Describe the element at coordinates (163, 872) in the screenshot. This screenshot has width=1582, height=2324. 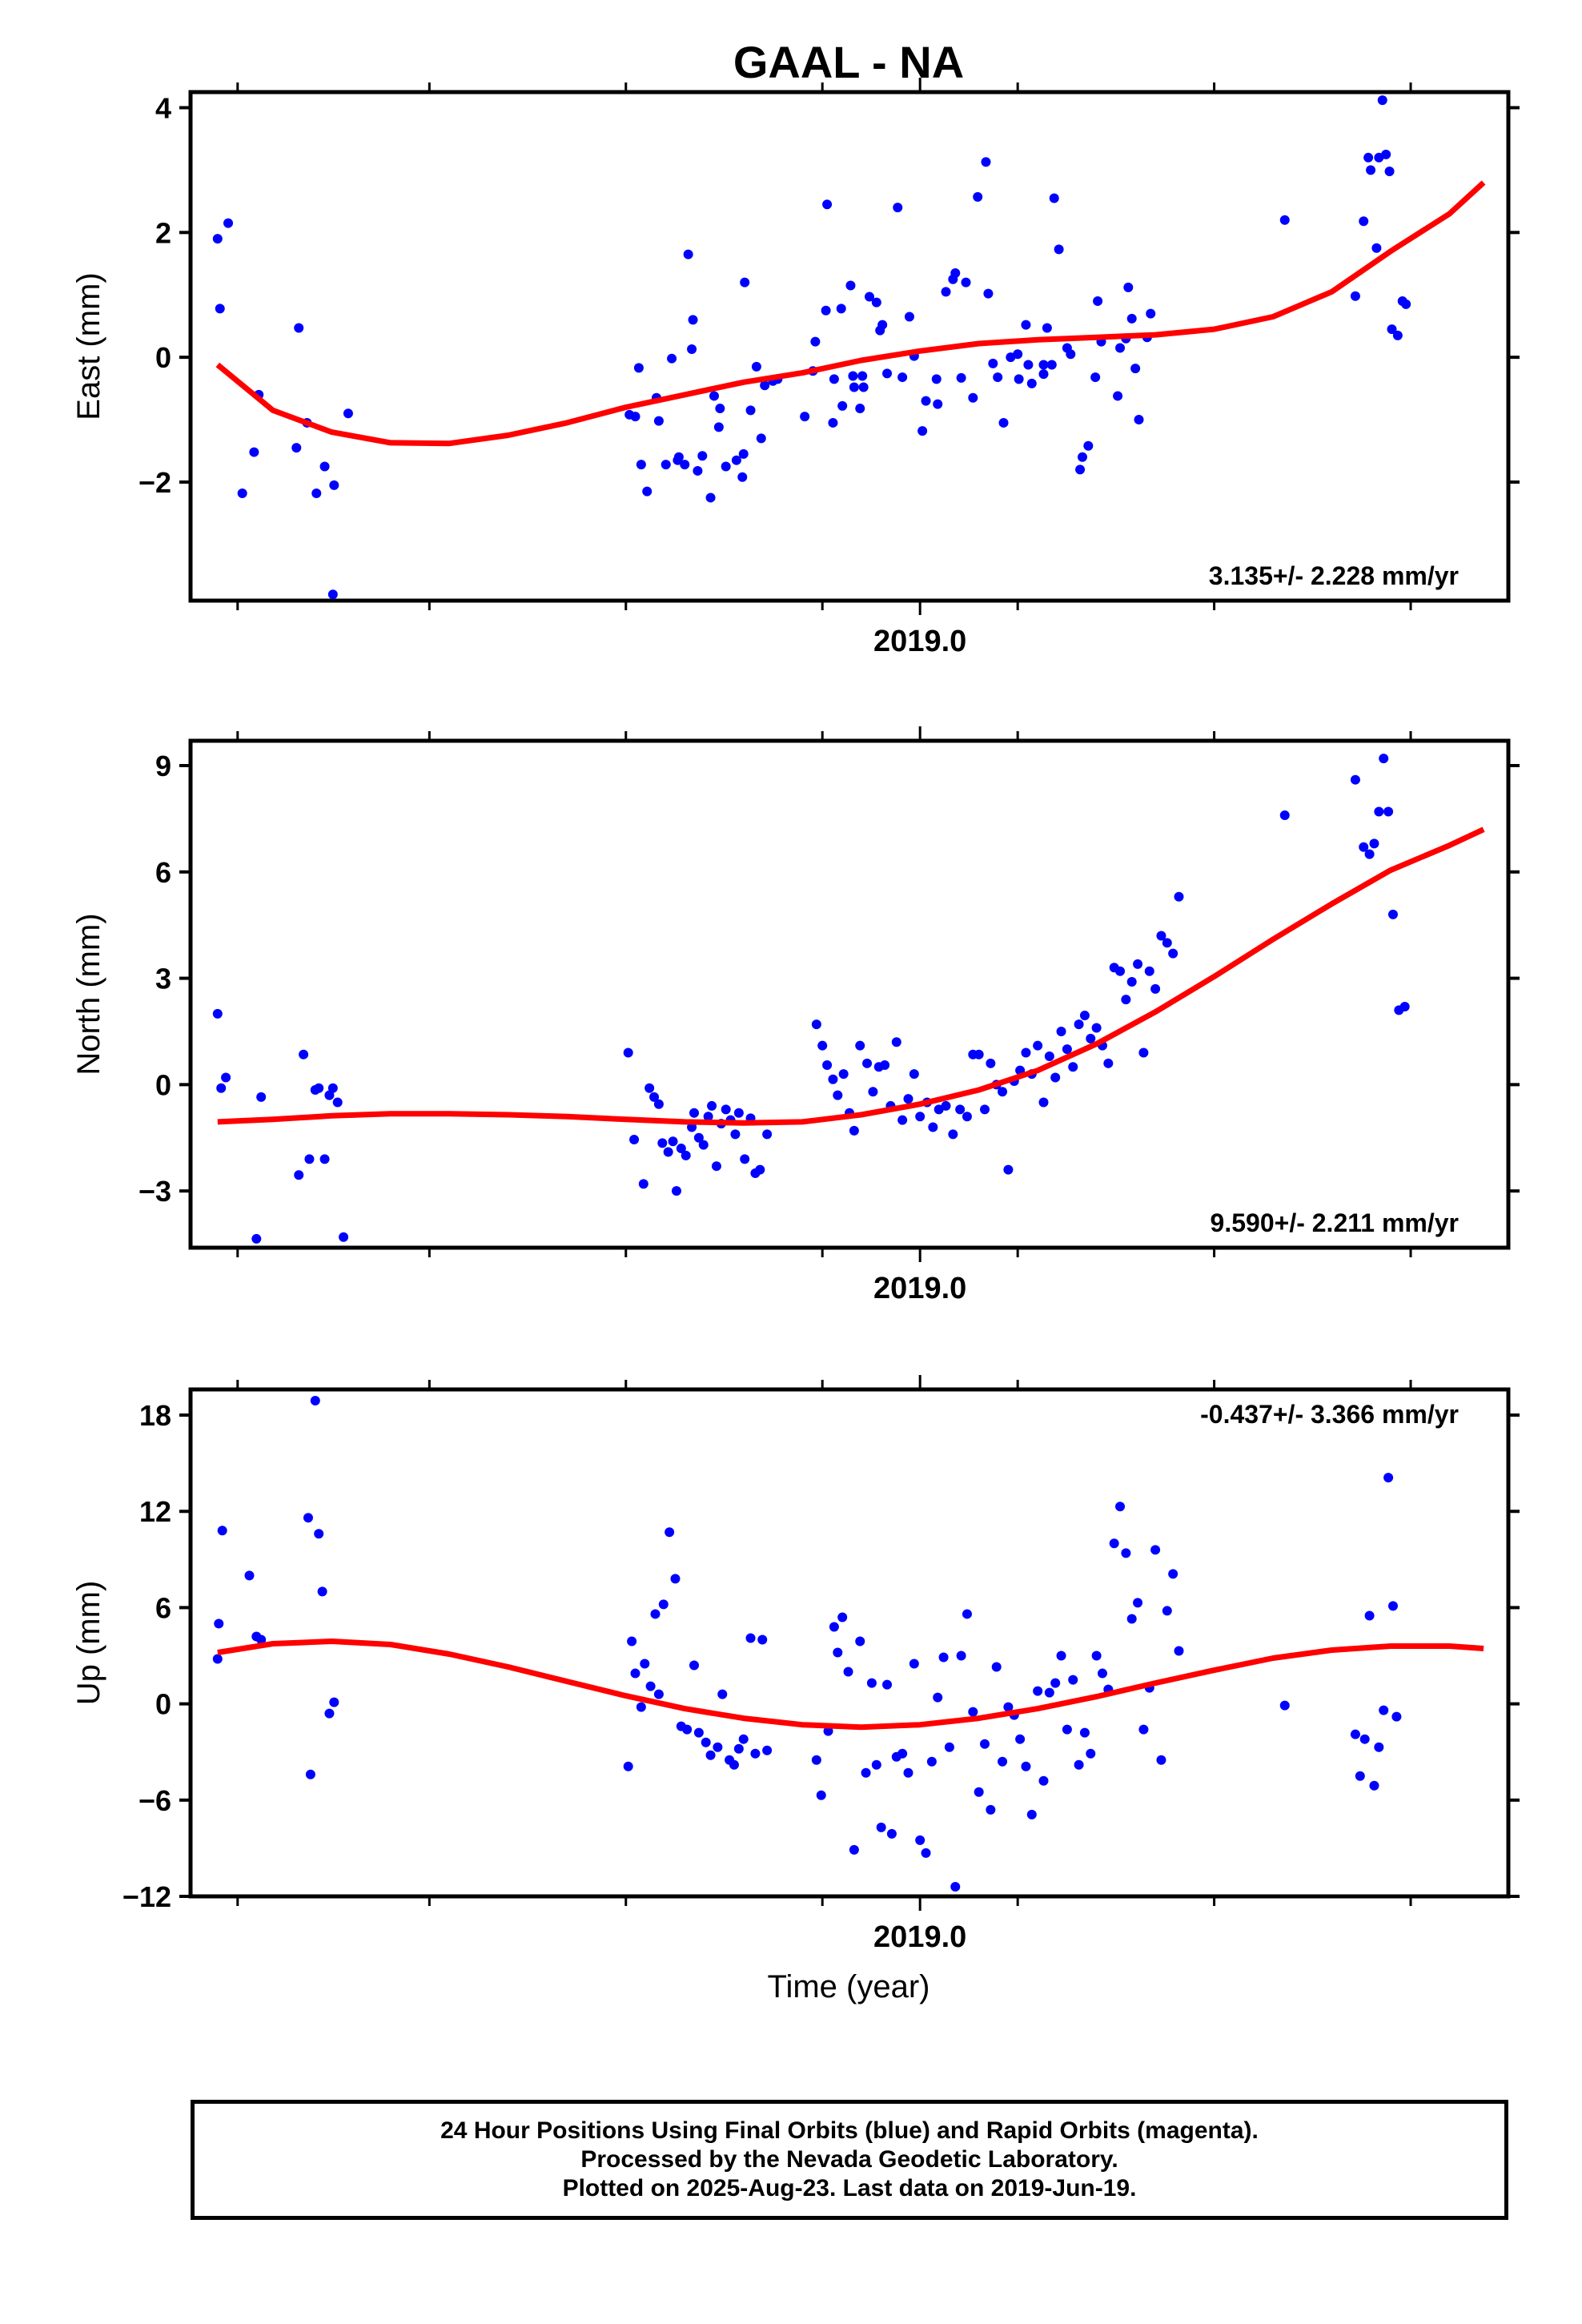
I see `north-ytick-label: 6` at that location.